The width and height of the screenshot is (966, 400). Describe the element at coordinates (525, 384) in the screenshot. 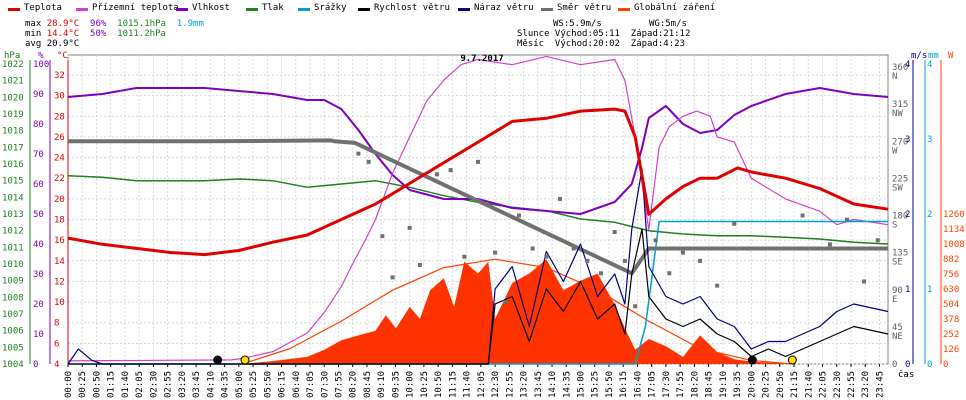

I see `x-tick-label: 13:20` at that location.